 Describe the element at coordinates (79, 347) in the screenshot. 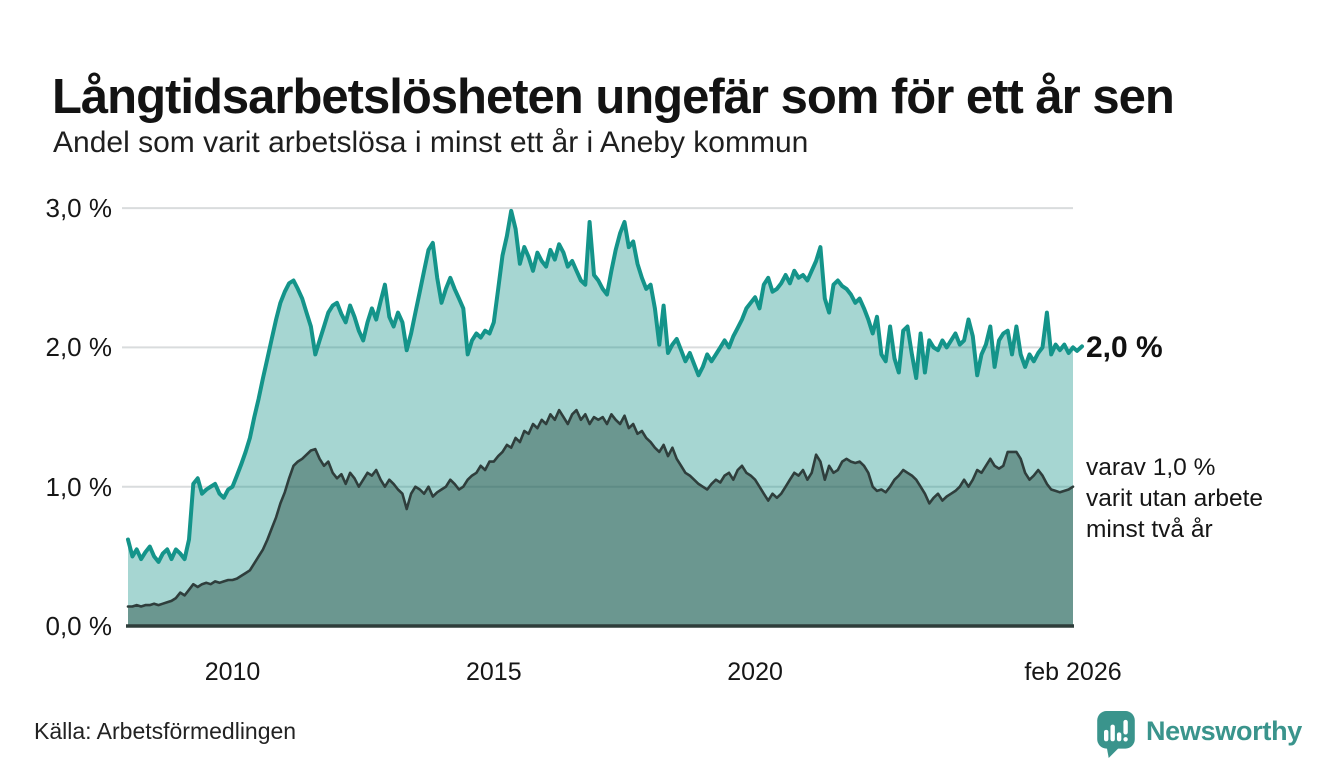

I see `y-axis-label: 2,0 %` at that location.